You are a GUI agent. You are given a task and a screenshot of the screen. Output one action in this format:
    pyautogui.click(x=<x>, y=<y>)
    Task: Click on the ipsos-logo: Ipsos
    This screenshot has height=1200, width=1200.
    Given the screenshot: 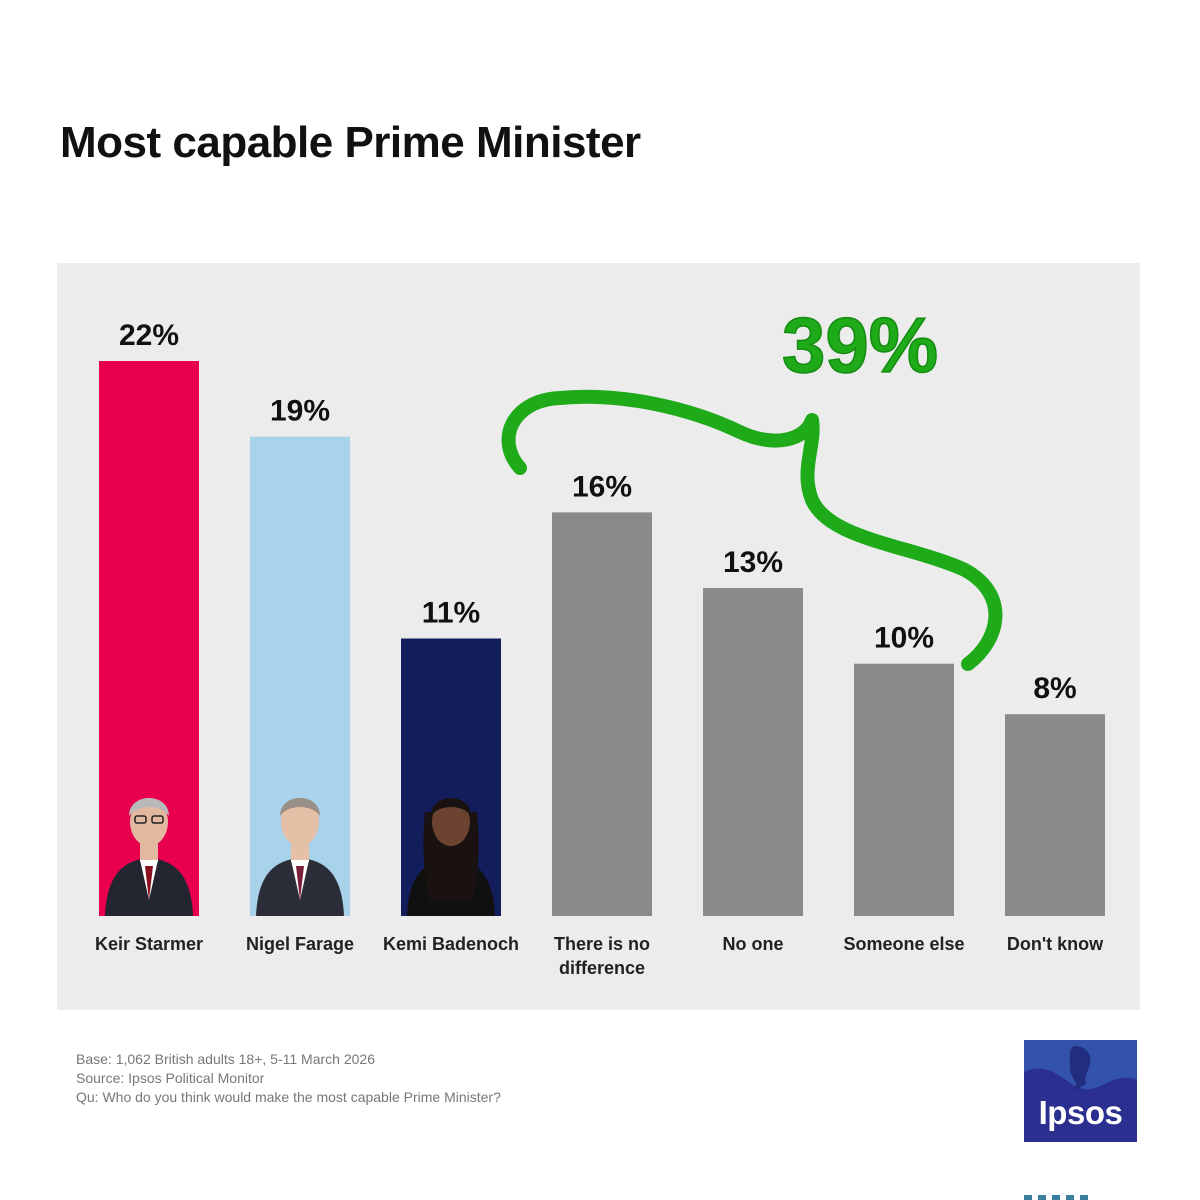 What is the action you would take?
    pyautogui.click(x=1080, y=1091)
    